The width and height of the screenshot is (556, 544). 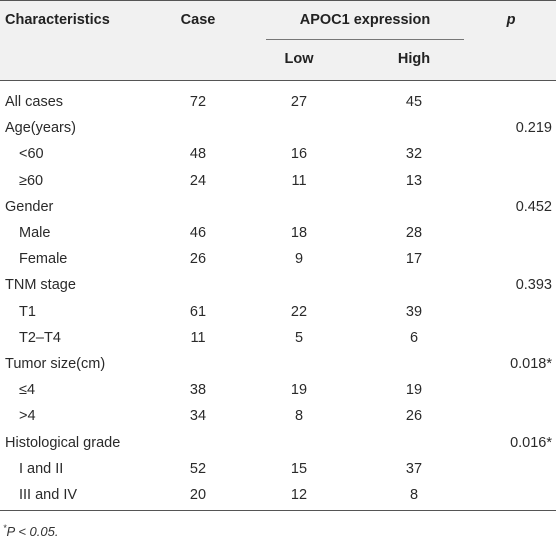 What do you see at coordinates (40, 337) in the screenshot?
I see `row-label: T2–T4` at bounding box center [40, 337].